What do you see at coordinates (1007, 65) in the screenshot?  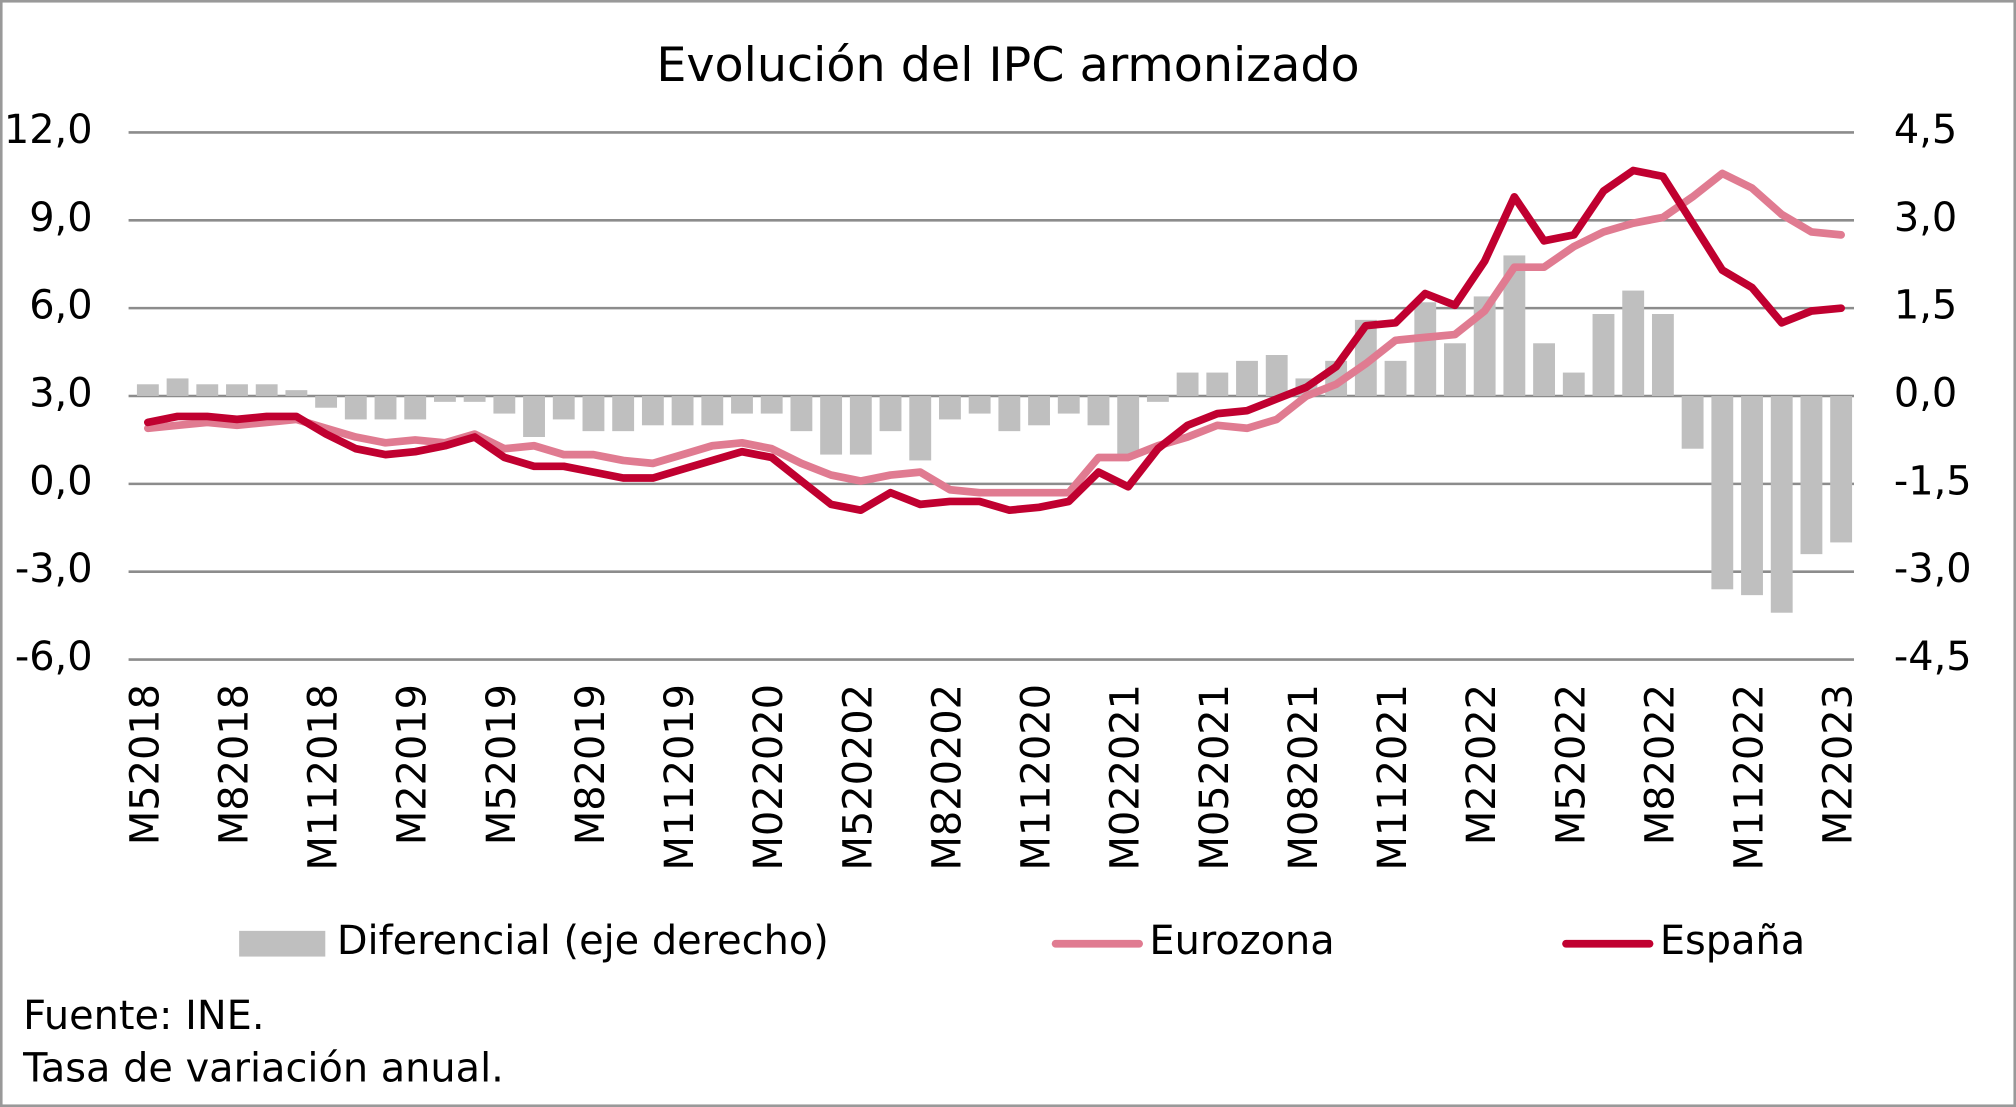 I see `chart-title: Evolución del IPC armonizado` at bounding box center [1007, 65].